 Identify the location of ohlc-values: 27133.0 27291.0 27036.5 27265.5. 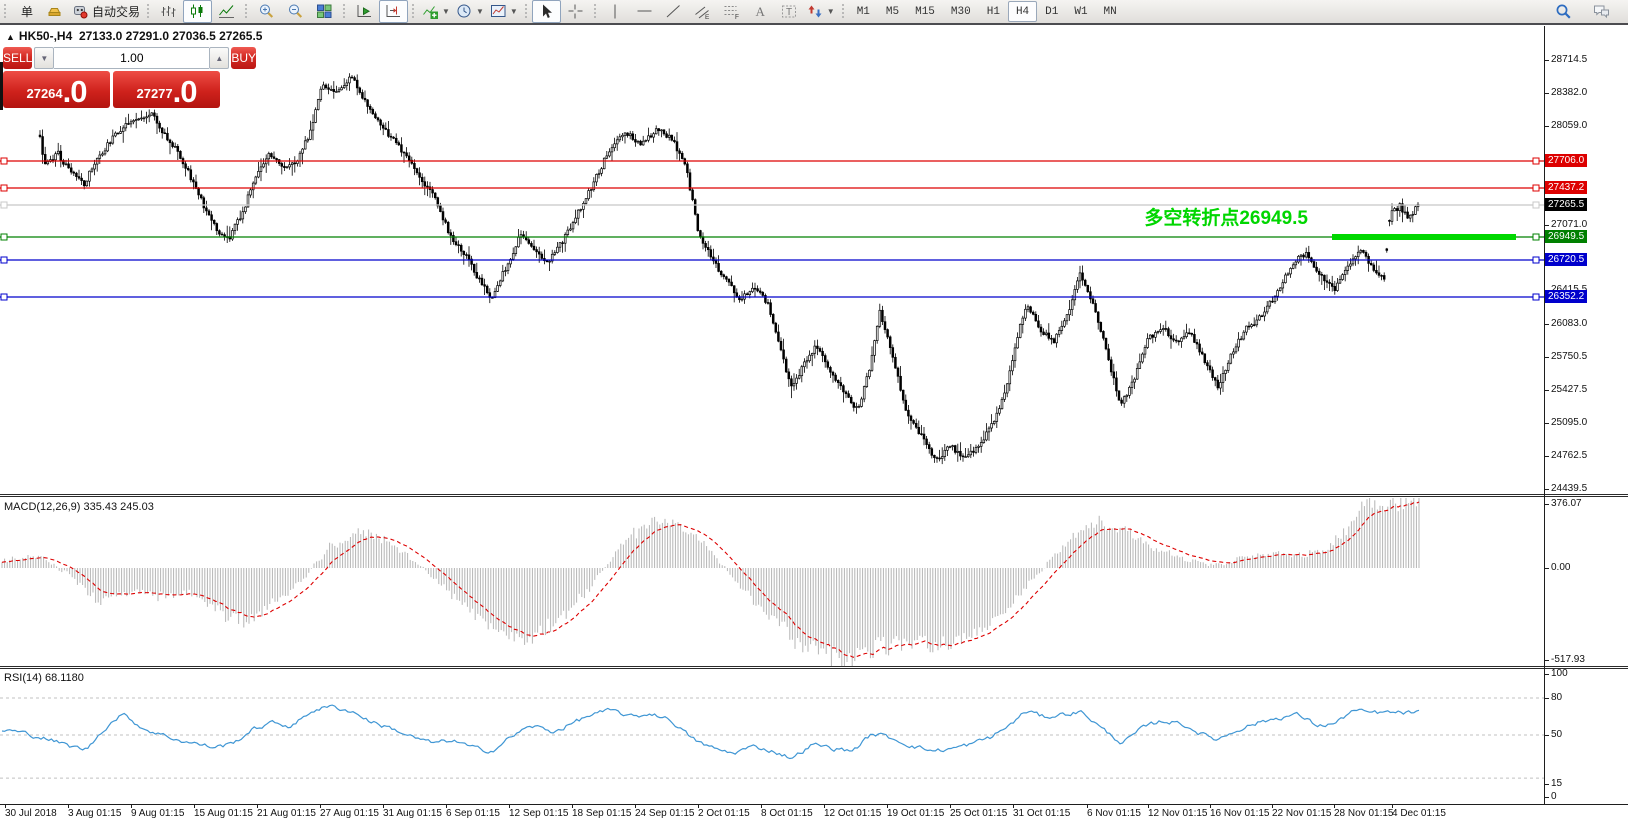
(170, 36).